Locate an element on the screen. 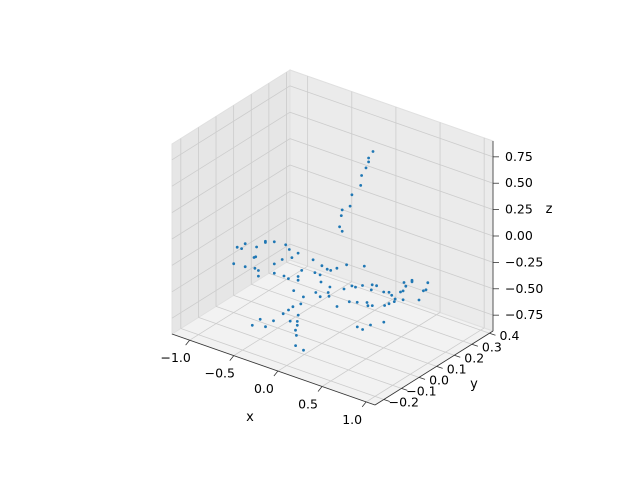 The width and height of the screenshot is (640, 480). y-tick-label: 0.0 is located at coordinates (439, 379).